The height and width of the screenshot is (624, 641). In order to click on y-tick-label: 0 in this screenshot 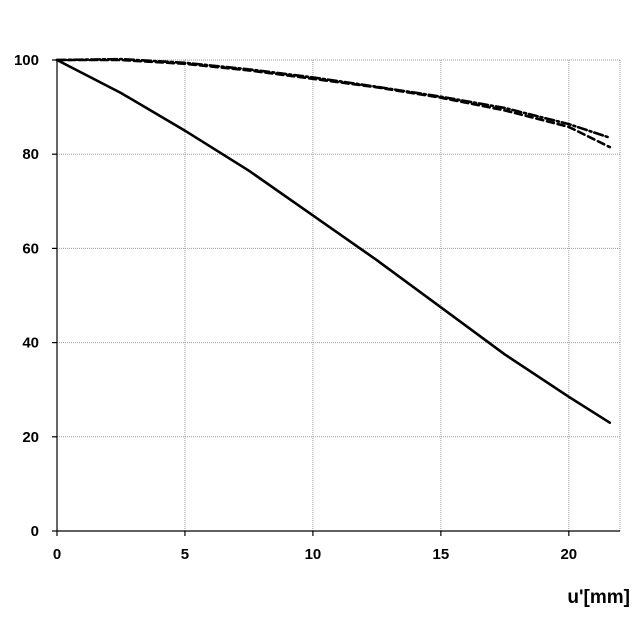, I will do `click(35, 531)`.